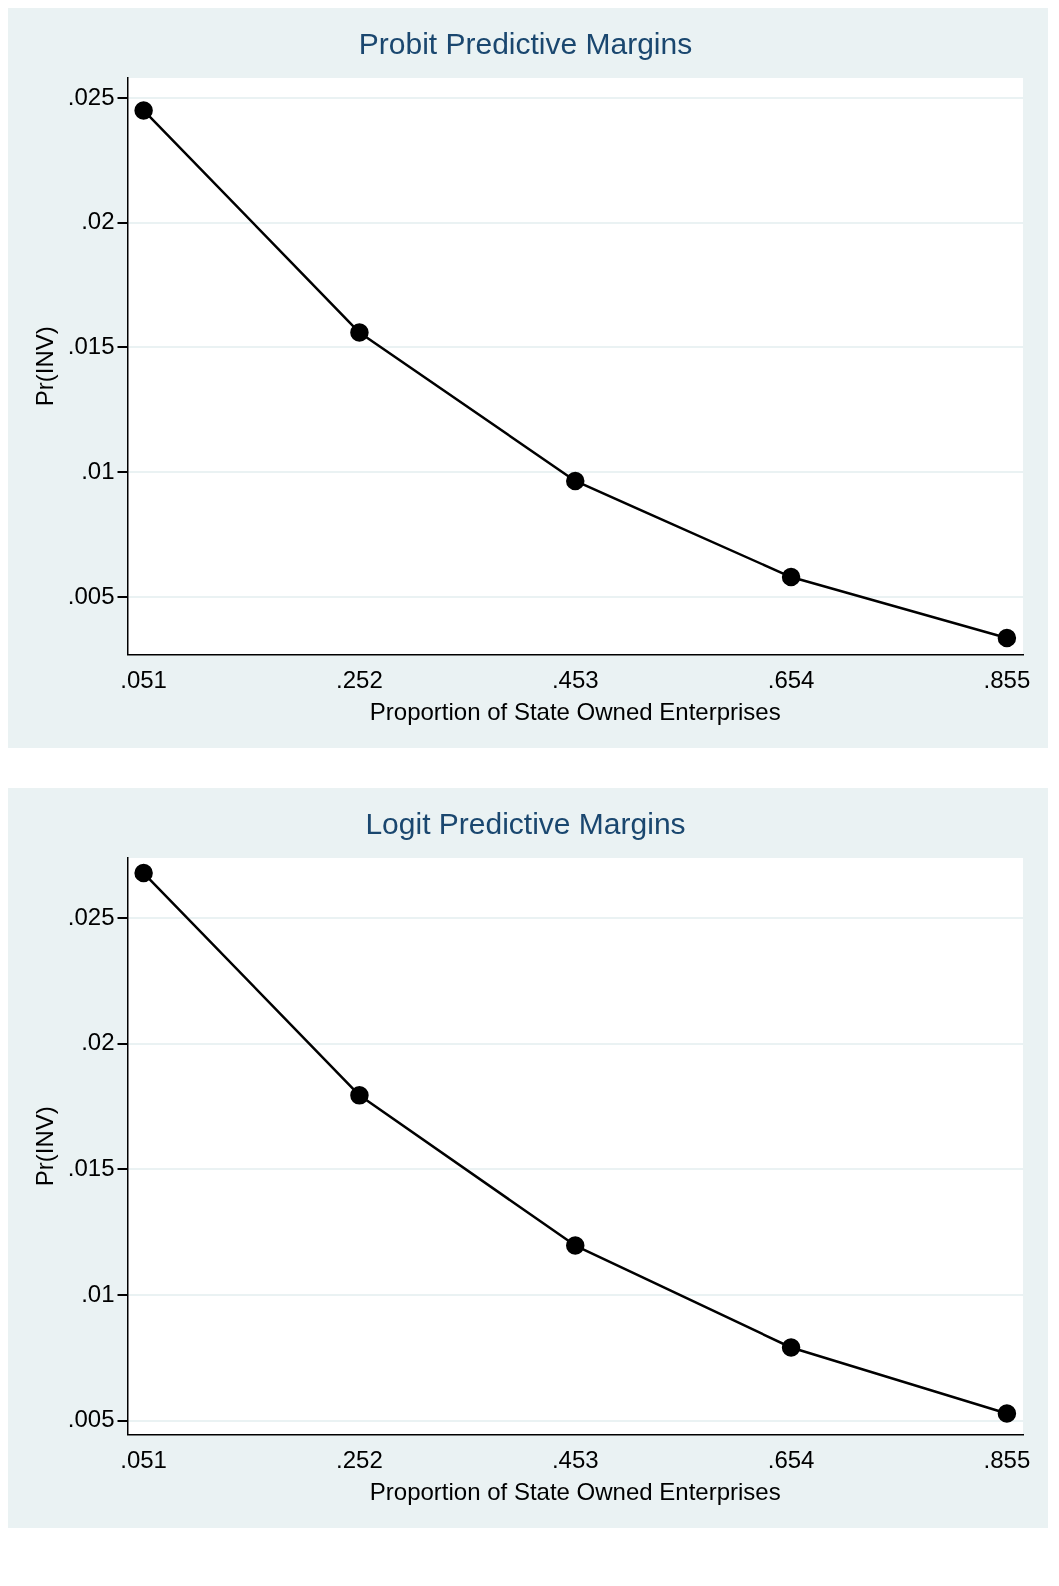 The height and width of the screenshot is (1586, 1059). I want to click on chart-title: Probit Predictive Margins, so click(525, 44).